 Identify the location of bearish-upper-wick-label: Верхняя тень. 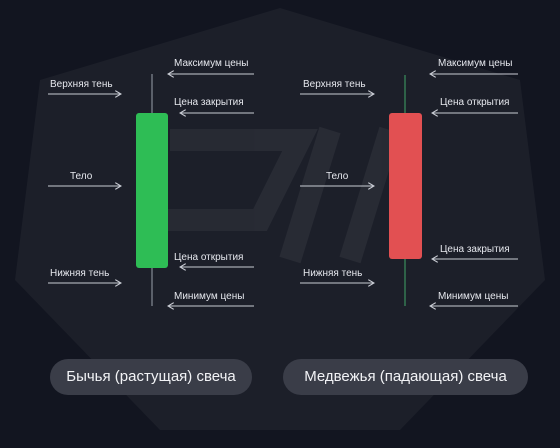
(334, 84).